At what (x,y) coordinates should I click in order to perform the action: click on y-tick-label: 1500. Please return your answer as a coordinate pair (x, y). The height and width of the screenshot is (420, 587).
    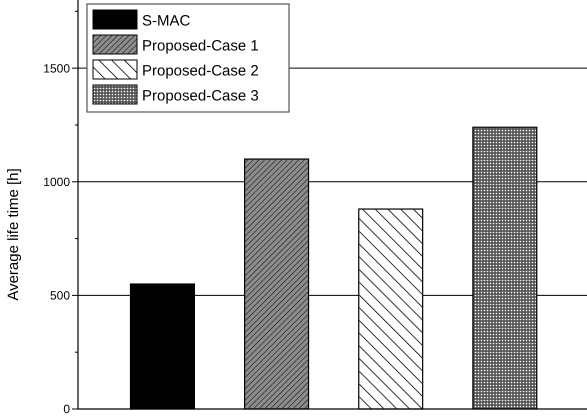
    Looking at the image, I should click on (56, 68).